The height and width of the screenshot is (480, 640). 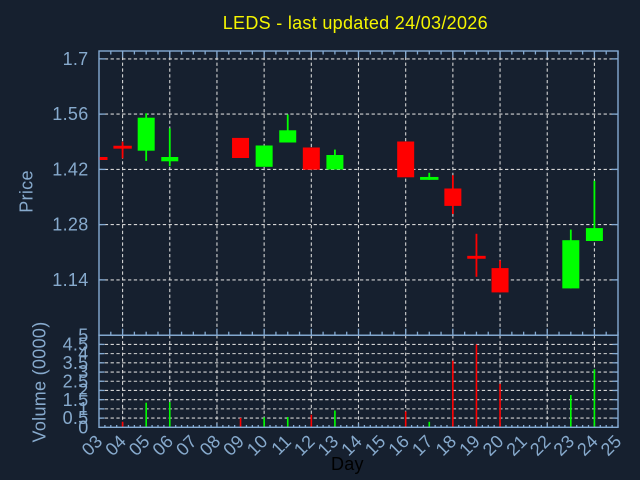 What do you see at coordinates (70, 280) in the screenshot?
I see `svg-text: 1.14` at bounding box center [70, 280].